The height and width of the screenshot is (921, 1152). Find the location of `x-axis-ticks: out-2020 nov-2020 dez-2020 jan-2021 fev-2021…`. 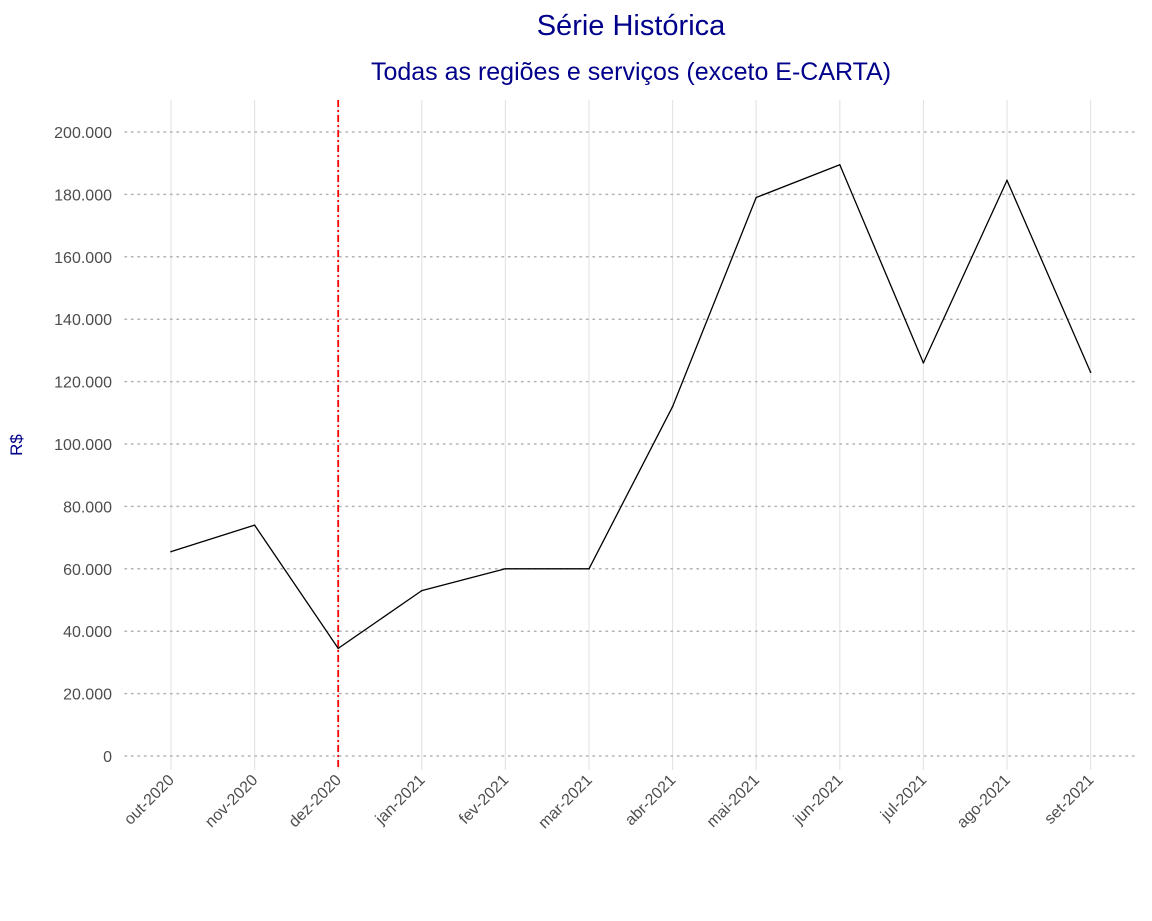

x-axis-ticks: out-2020 nov-2020 dez-2020 jan-2021 fev-2021… is located at coordinates (609, 802).